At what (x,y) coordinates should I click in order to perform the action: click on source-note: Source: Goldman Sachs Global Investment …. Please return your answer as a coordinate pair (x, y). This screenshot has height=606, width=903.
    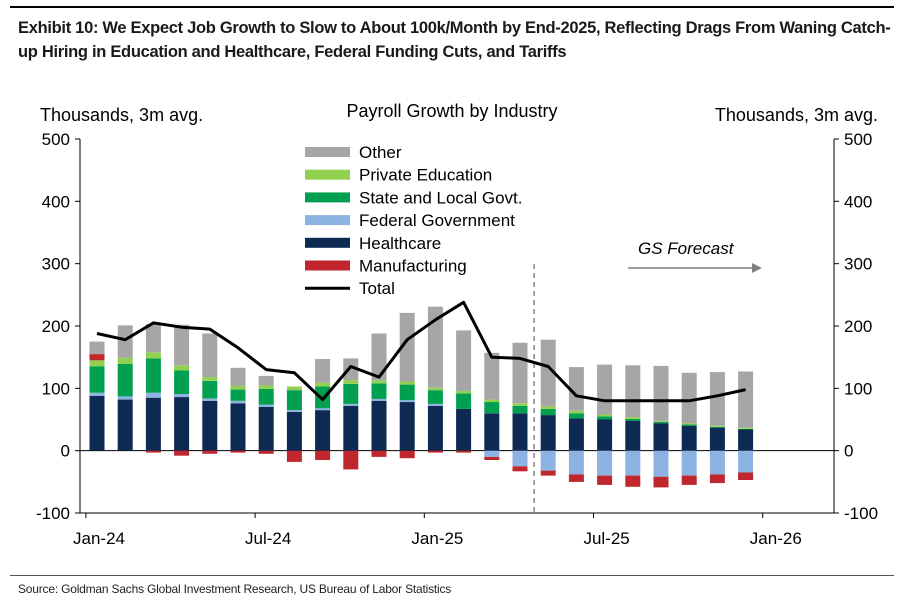
    Looking at the image, I should click on (235, 589).